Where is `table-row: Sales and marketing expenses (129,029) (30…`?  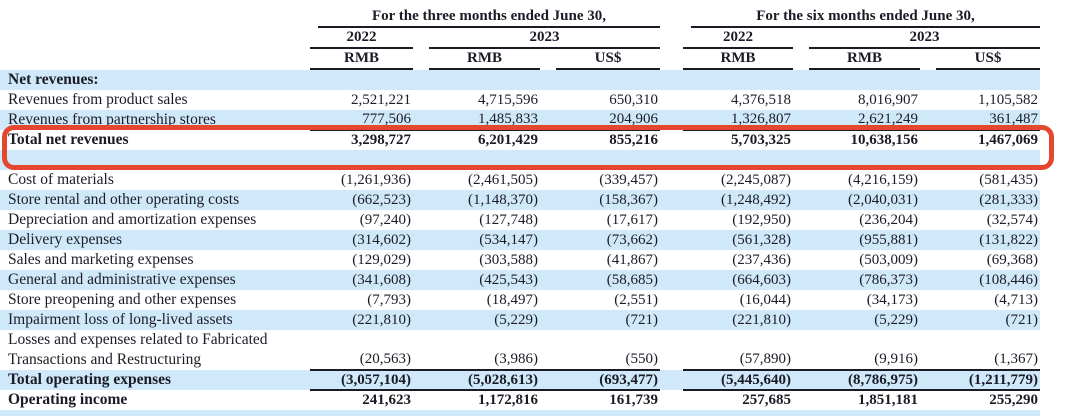
table-row: Sales and marketing expenses (129,029) (30… is located at coordinates (520, 260).